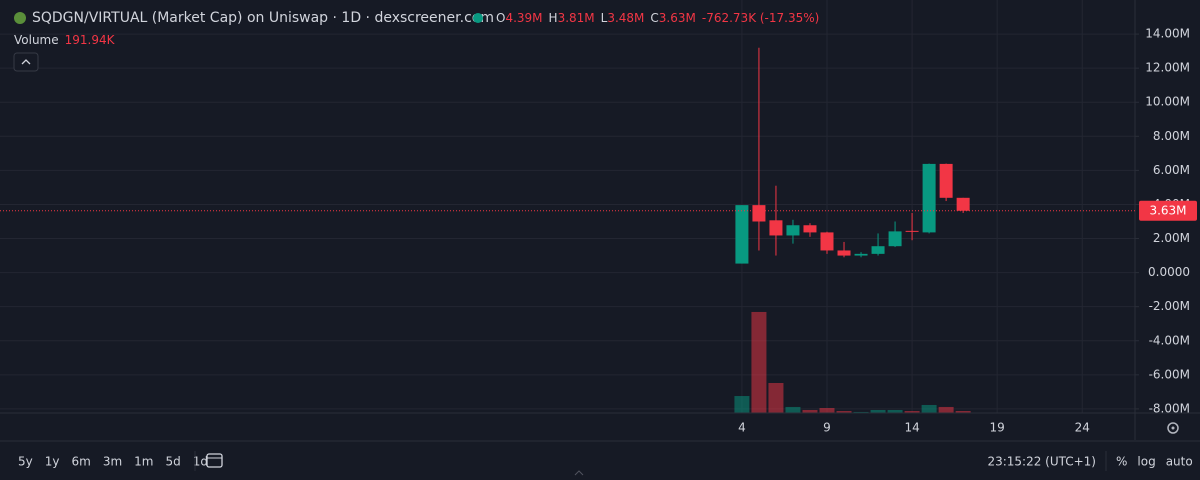  I want to click on gear-center, so click(1173, 428).